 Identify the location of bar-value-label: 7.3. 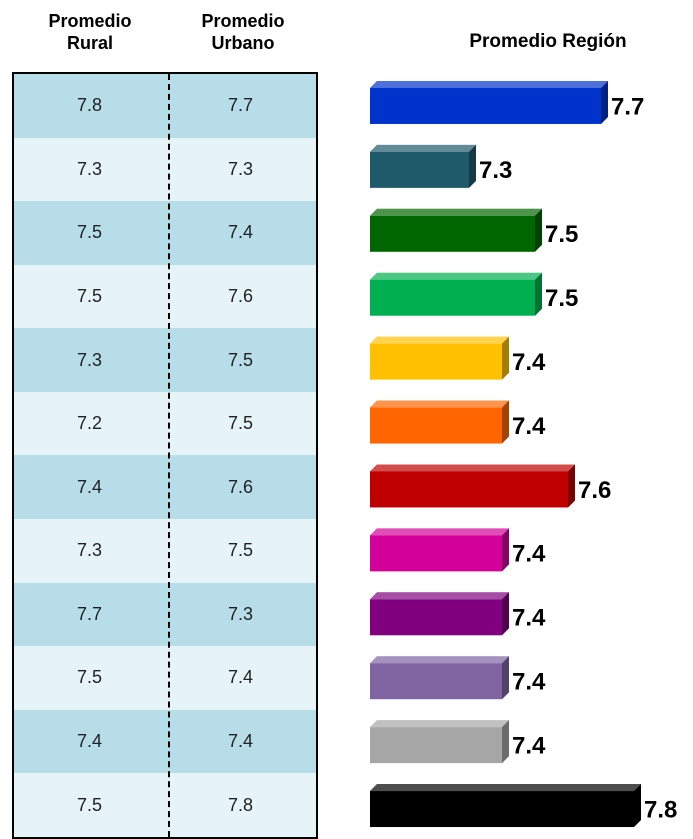
(495, 170).